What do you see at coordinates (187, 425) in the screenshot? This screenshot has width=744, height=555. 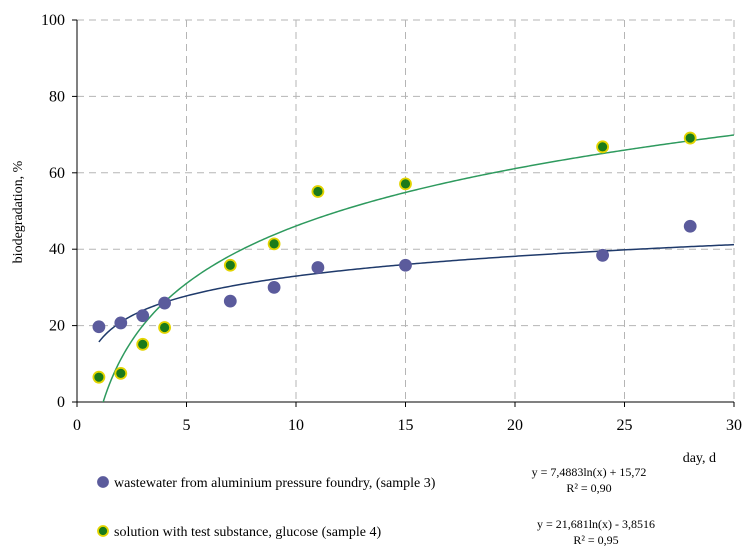 I see `x-tick-label: 5` at bounding box center [187, 425].